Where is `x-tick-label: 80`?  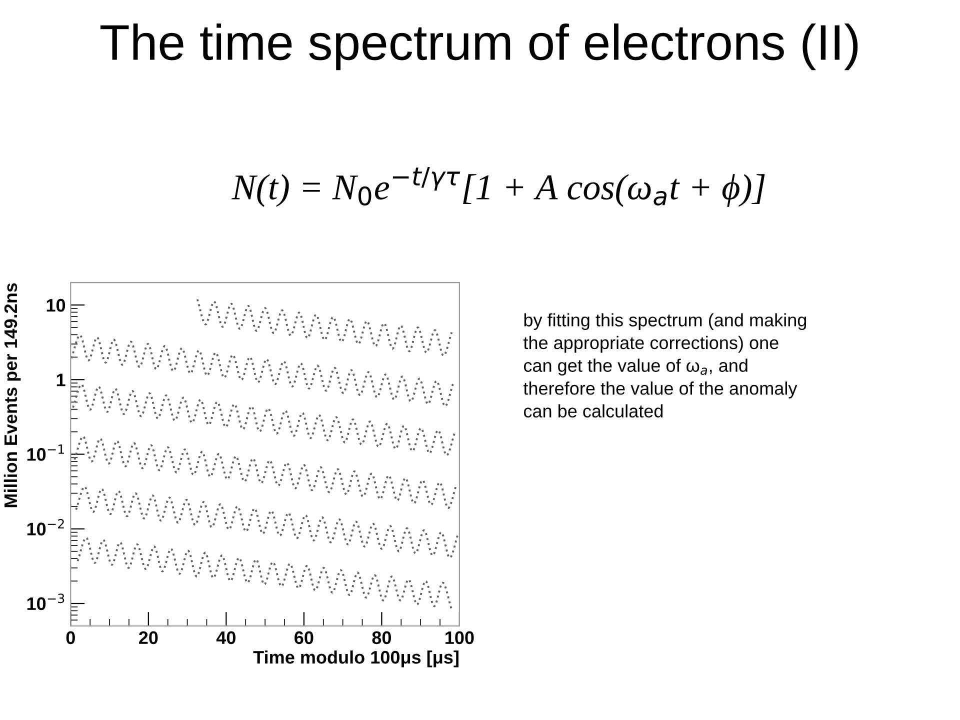 x-tick-label: 80 is located at coordinates (381, 637).